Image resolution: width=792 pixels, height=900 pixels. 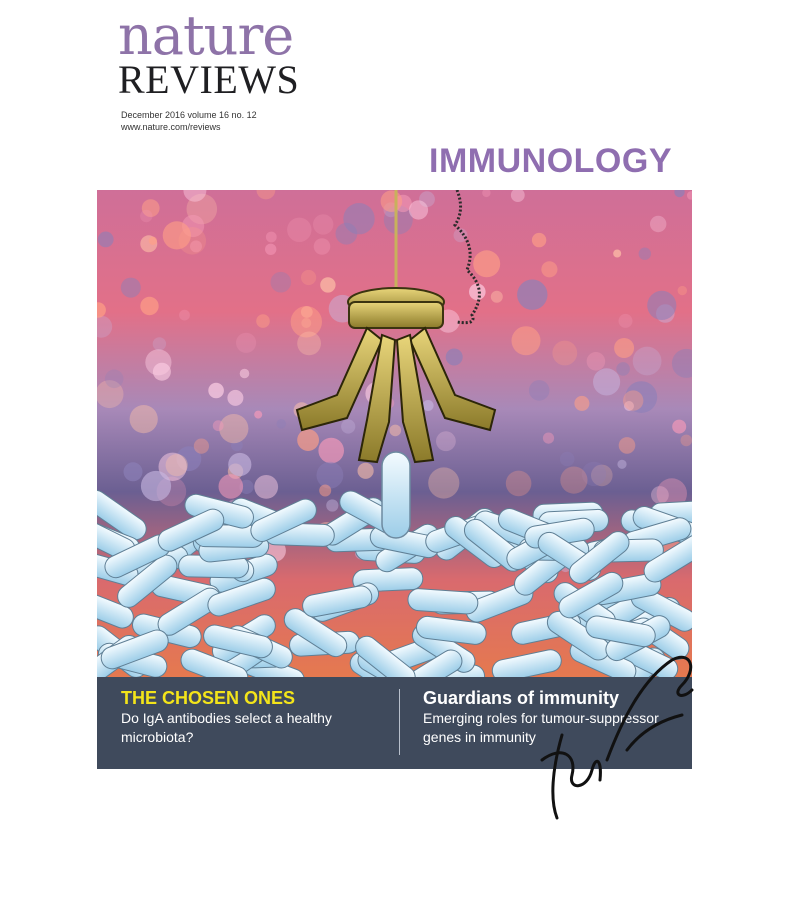 What do you see at coordinates (208, 698) in the screenshot?
I see `teaser-headline: THE CHOSEN ONES` at bounding box center [208, 698].